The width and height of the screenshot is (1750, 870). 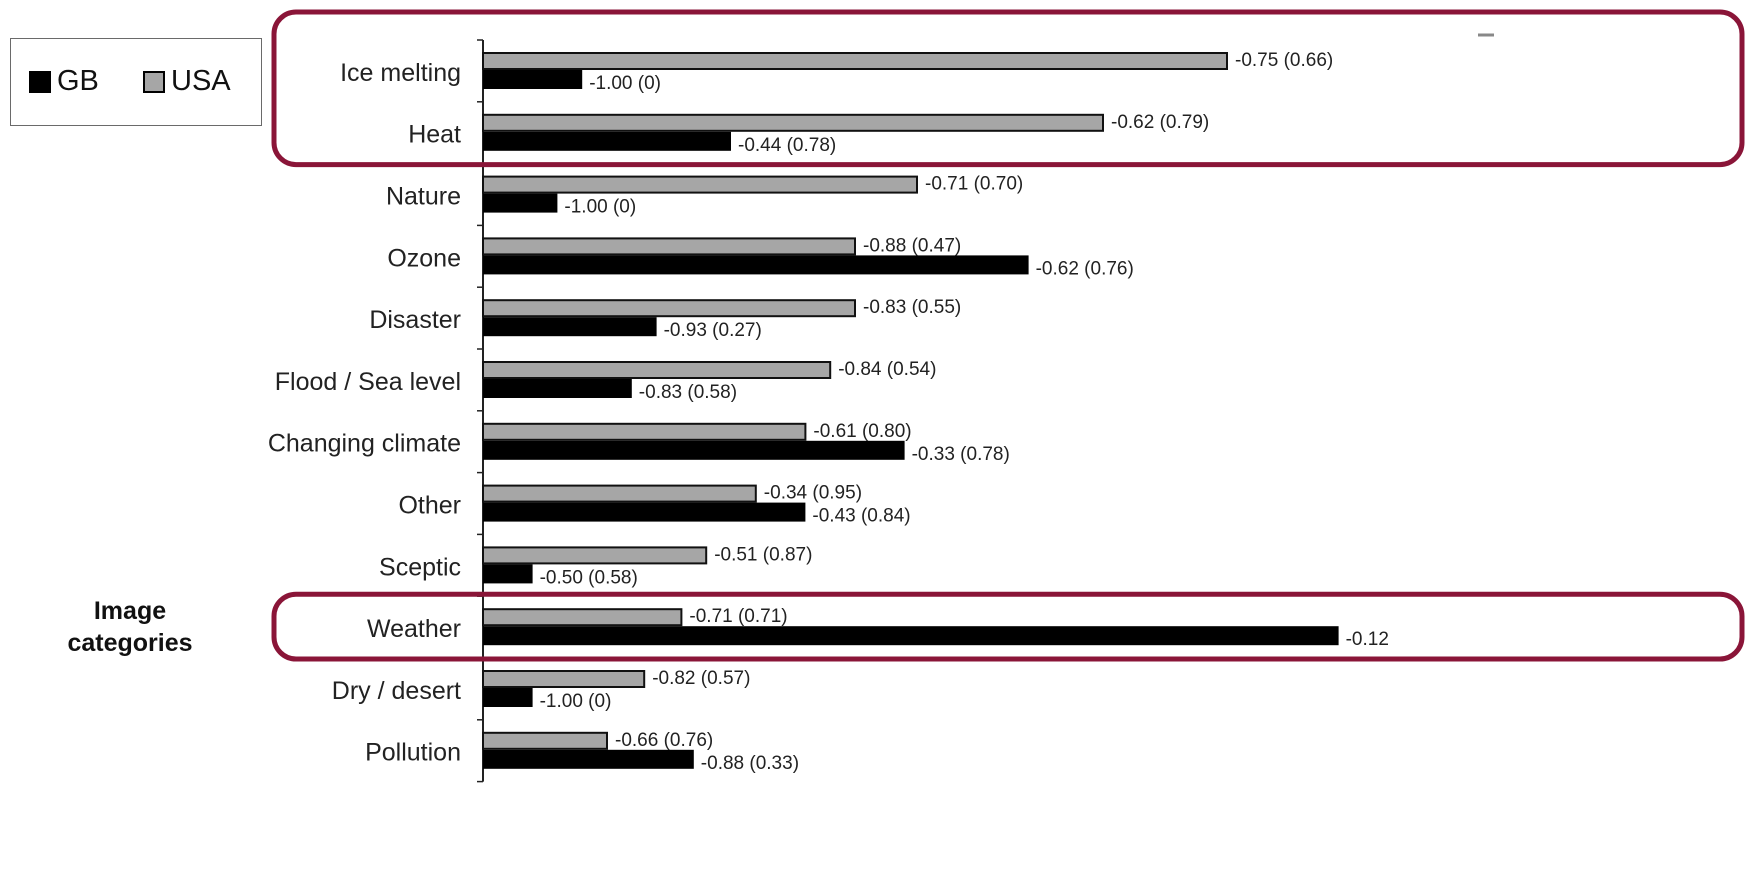 What do you see at coordinates (619, 493) in the screenshot?
I see `bar-usa-other` at bounding box center [619, 493].